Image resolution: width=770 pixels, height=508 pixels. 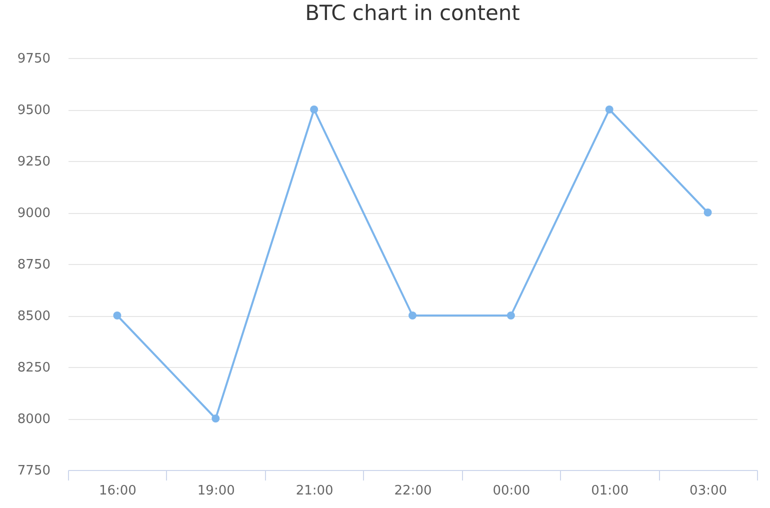 I want to click on x-tick-label: 19:00, so click(x=216, y=491).